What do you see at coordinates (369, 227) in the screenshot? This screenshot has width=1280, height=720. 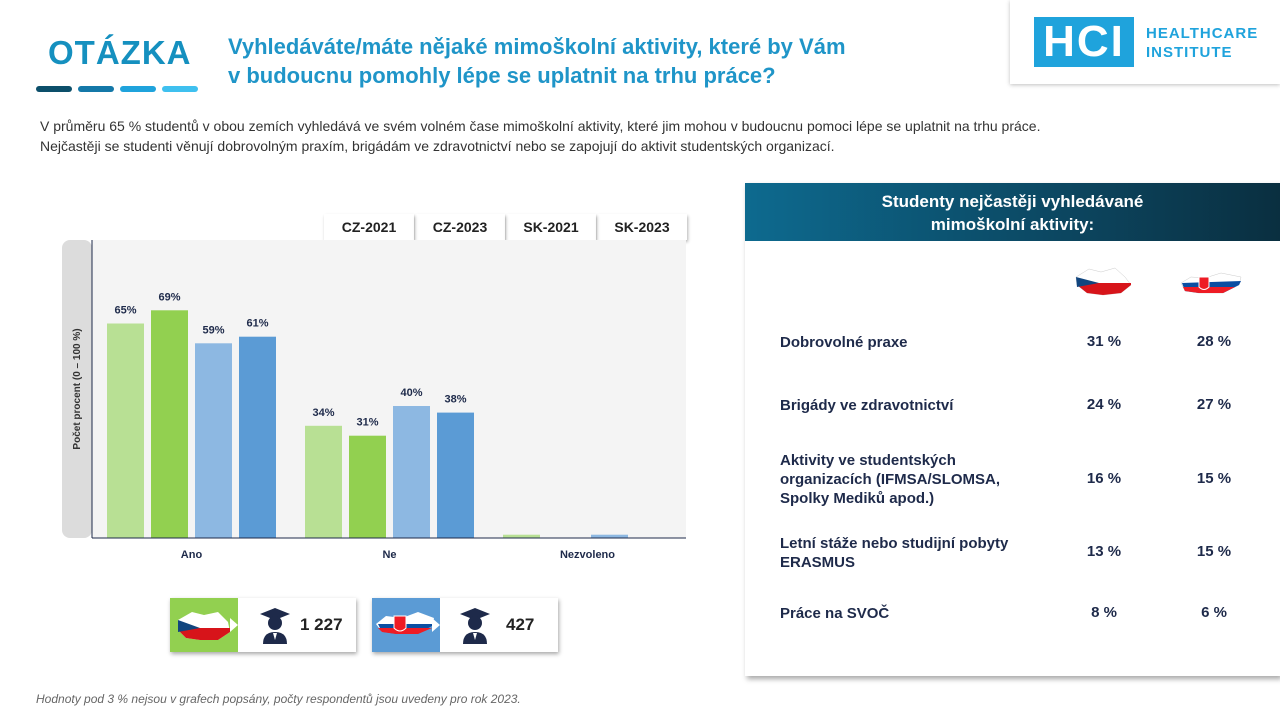 I see `legend-cz-2021: CZ-2021` at bounding box center [369, 227].